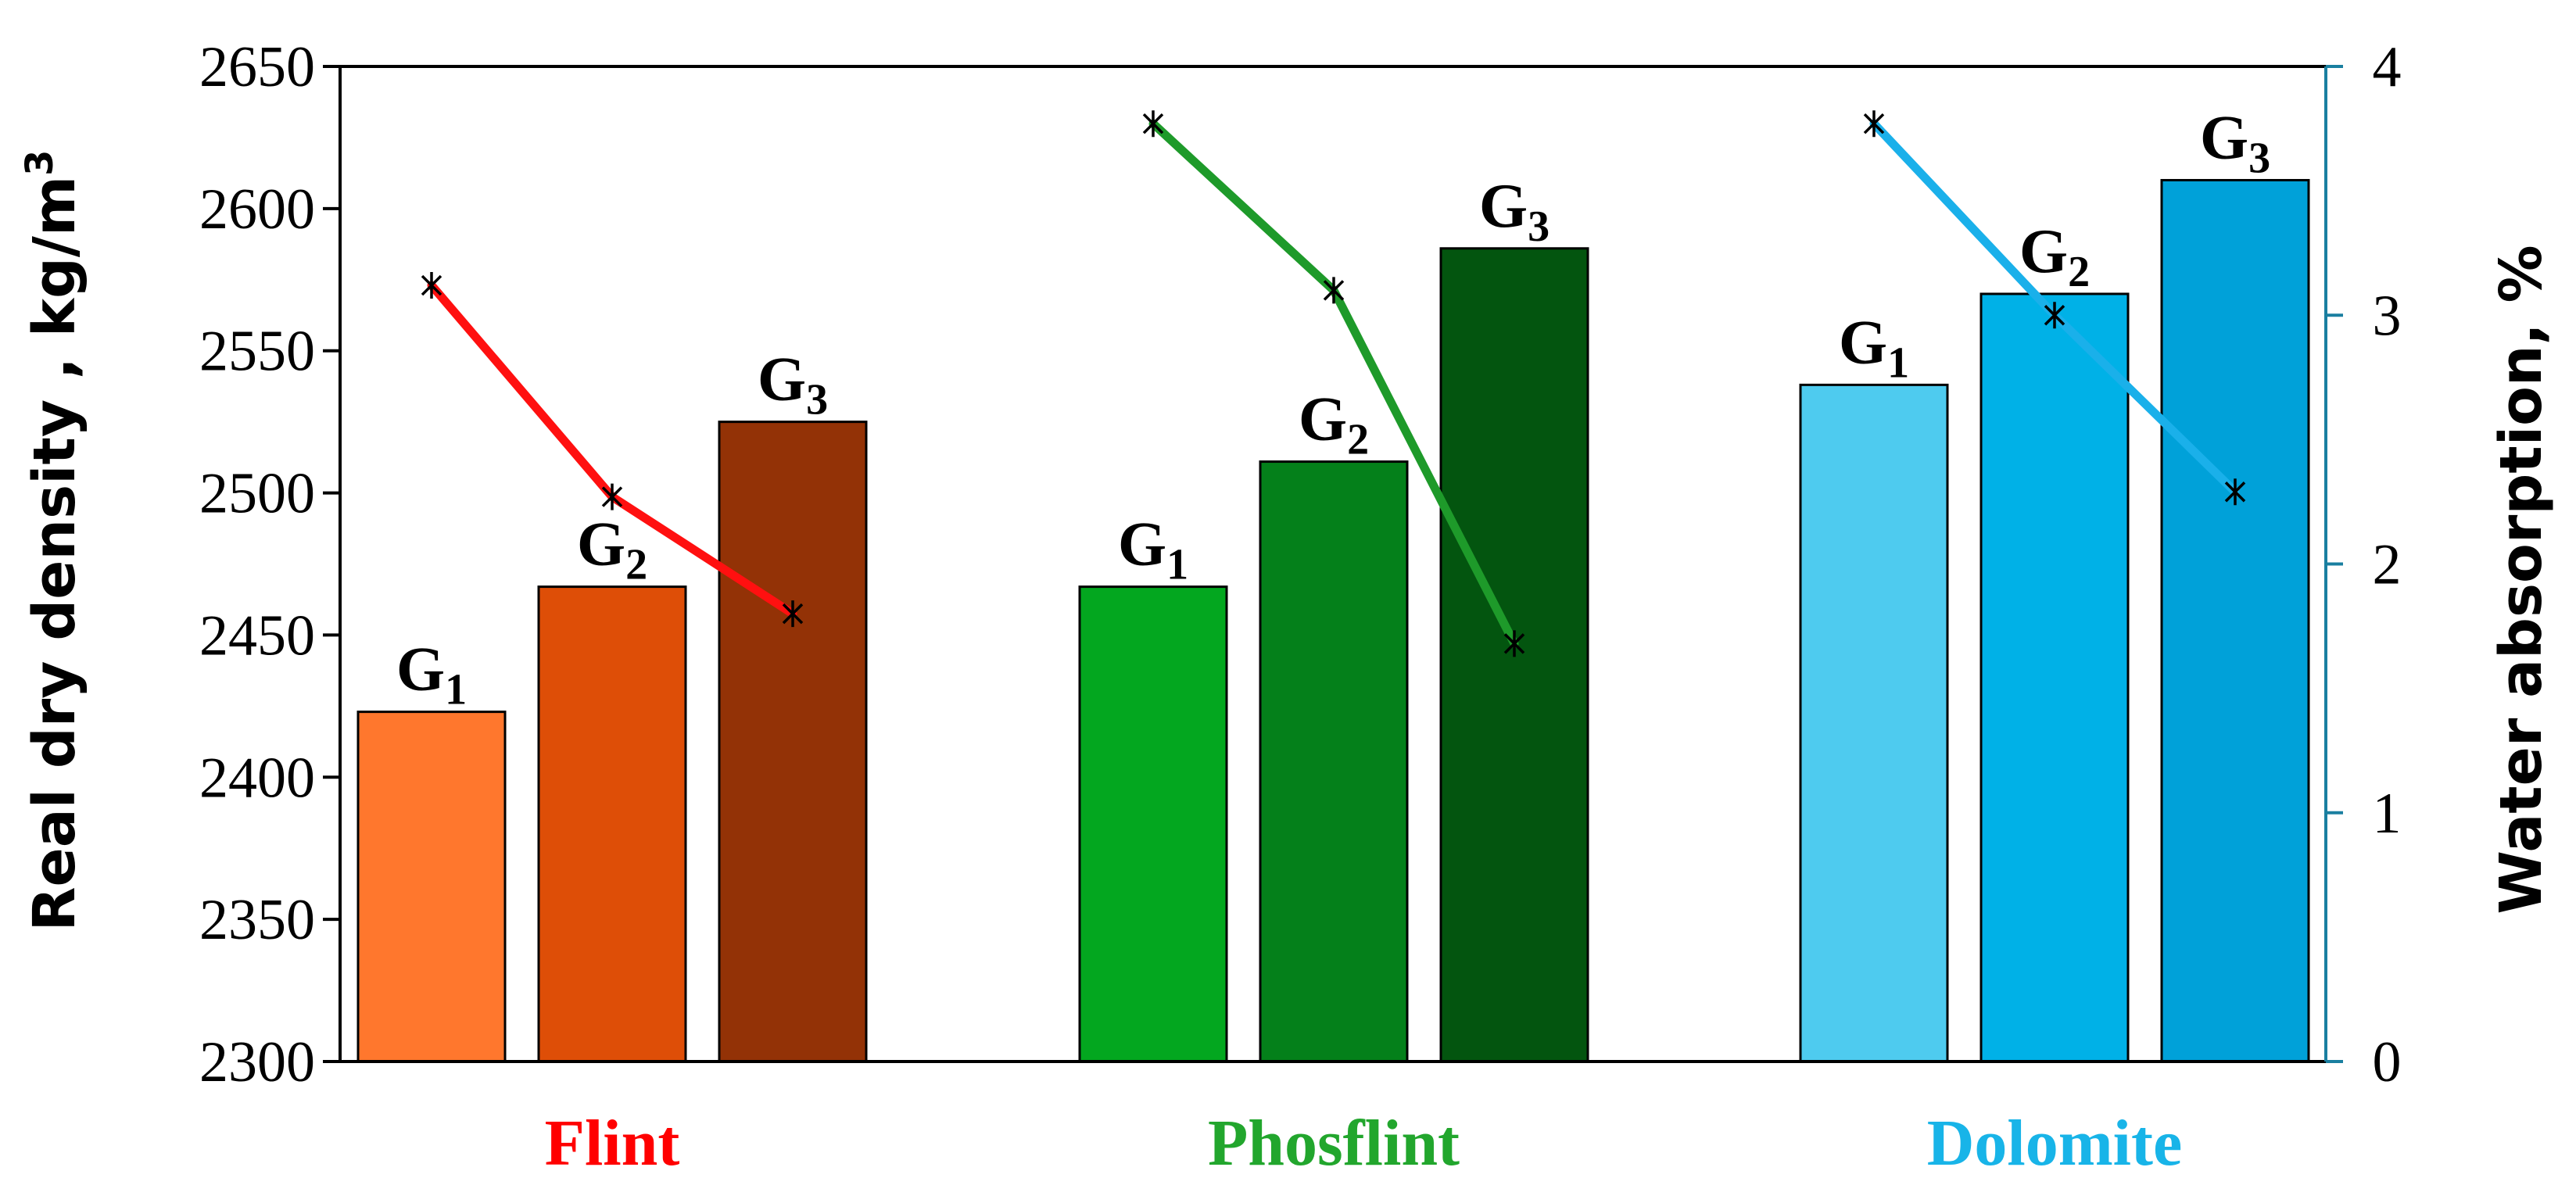 The image size is (2576, 1203). I want to click on bar-label-dolomite-g2: G2, so click(2054, 256).